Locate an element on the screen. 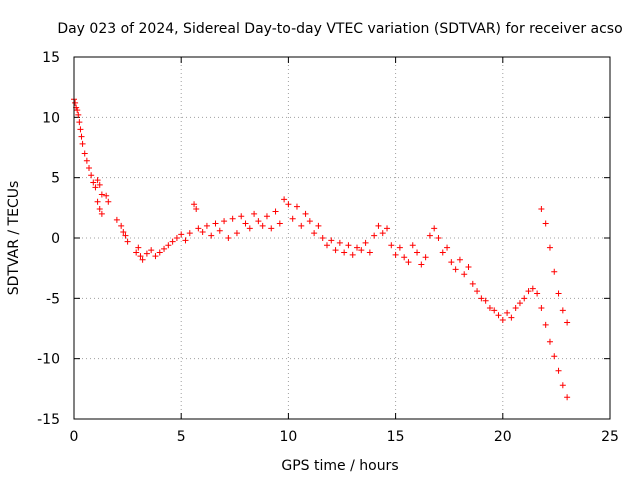  x-tick-labels: 0 5 10 15 20 25 is located at coordinates (344, 437).